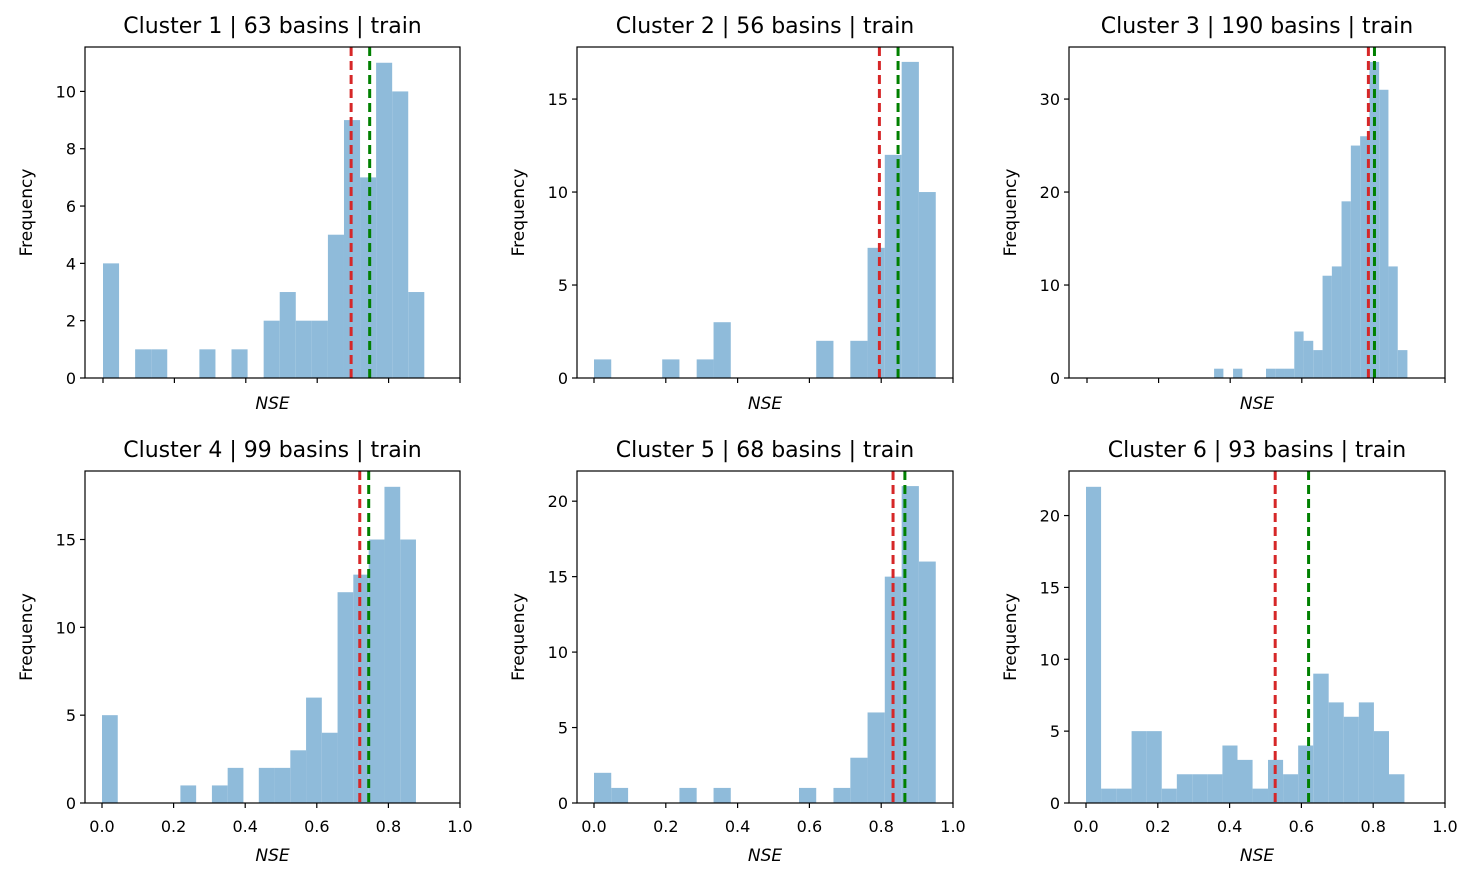  Describe the element at coordinates (1229, 826) in the screenshot. I see `x-tick-label: 0.4` at that location.